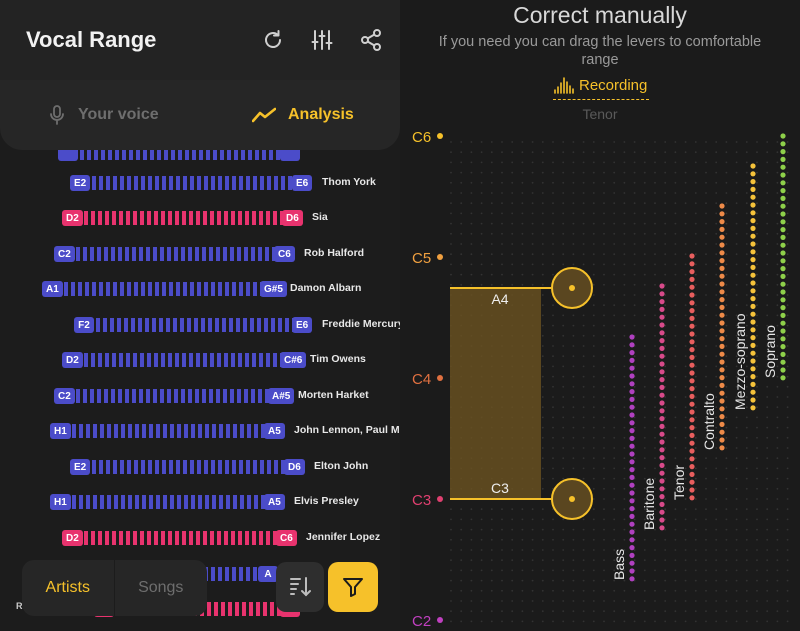  Describe the element at coordinates (601, 86) in the screenshot. I see `recording-indicator: Recording` at that location.